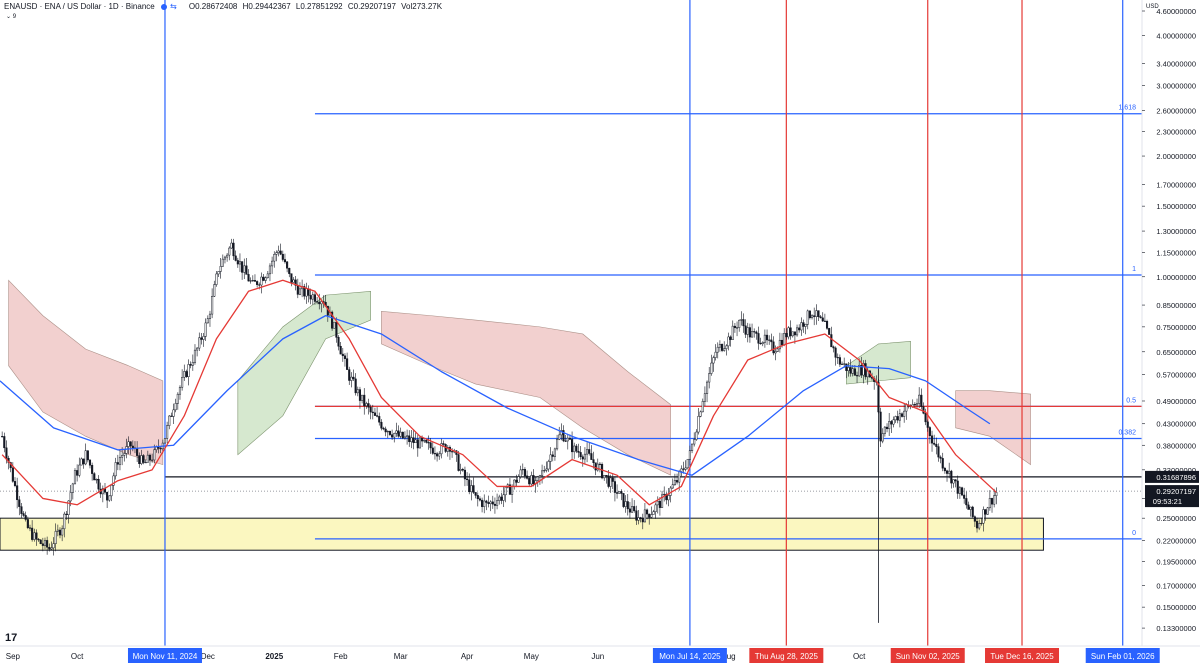  What do you see at coordinates (1176, 206) in the screenshot?
I see `price-tick-label: 1.50000000` at bounding box center [1176, 206].